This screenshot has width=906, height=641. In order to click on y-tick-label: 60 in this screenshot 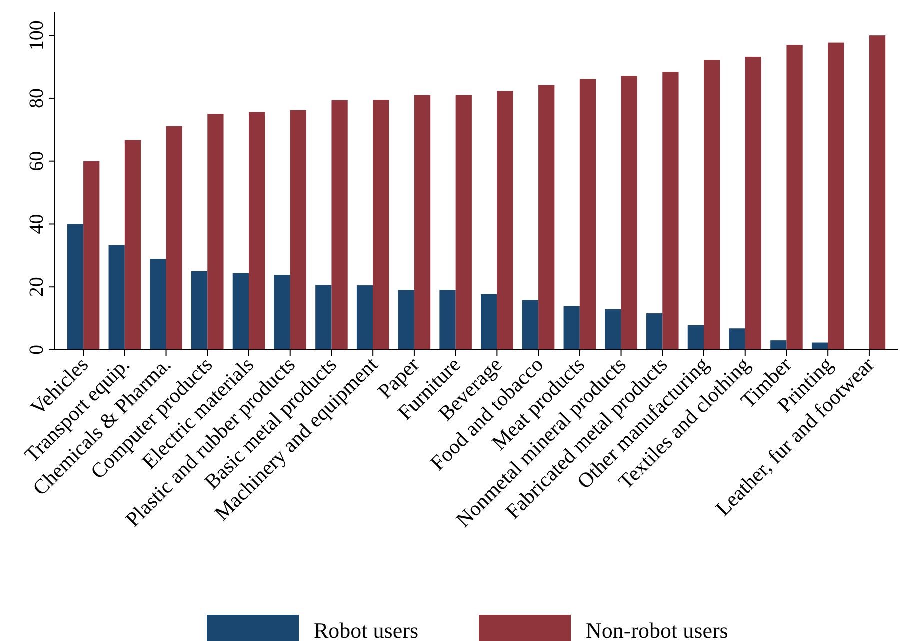, I will do `click(37, 161)`.